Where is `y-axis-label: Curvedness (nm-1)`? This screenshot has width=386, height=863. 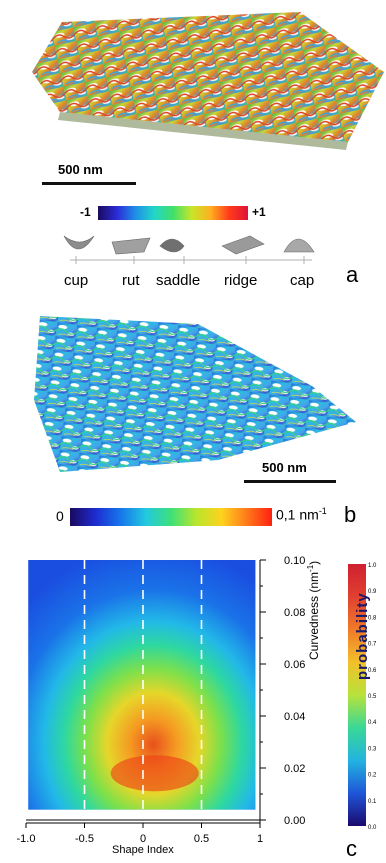
y-axis-label: Curvedness (nm-1) is located at coordinates (313, 590).